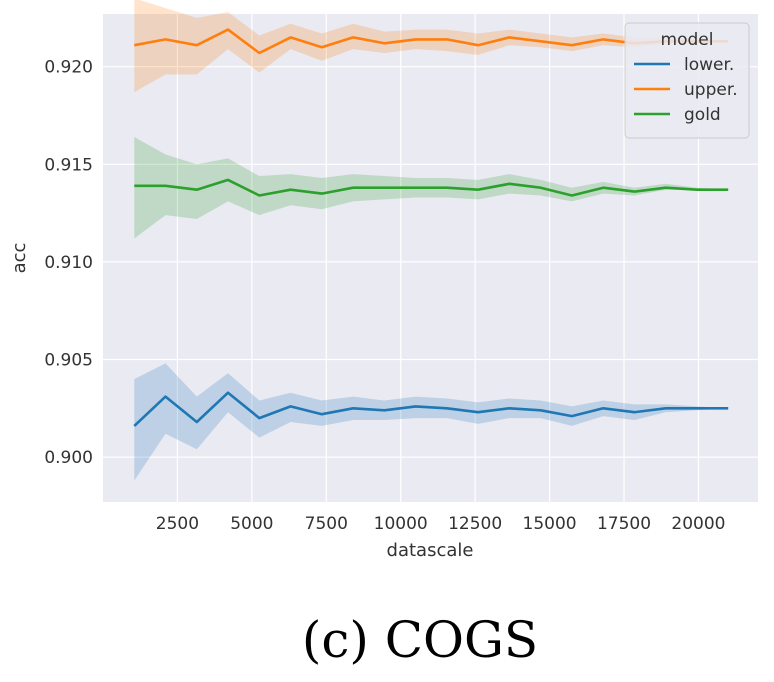 This screenshot has height=682, width=774. What do you see at coordinates (709, 65) in the screenshot?
I see `legend-label: lower.` at bounding box center [709, 65].